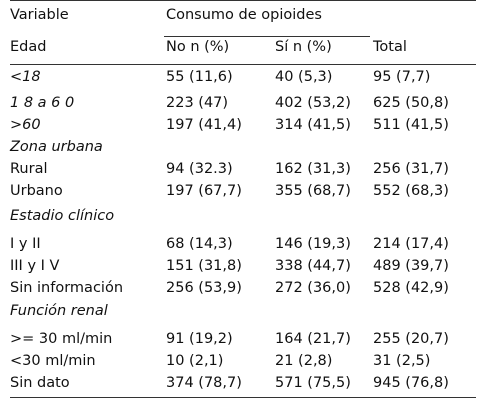 This screenshot has height=406, width=481. What do you see at coordinates (61, 339) in the screenshot?
I see `row-label: >= 30 ml/min` at bounding box center [61, 339].